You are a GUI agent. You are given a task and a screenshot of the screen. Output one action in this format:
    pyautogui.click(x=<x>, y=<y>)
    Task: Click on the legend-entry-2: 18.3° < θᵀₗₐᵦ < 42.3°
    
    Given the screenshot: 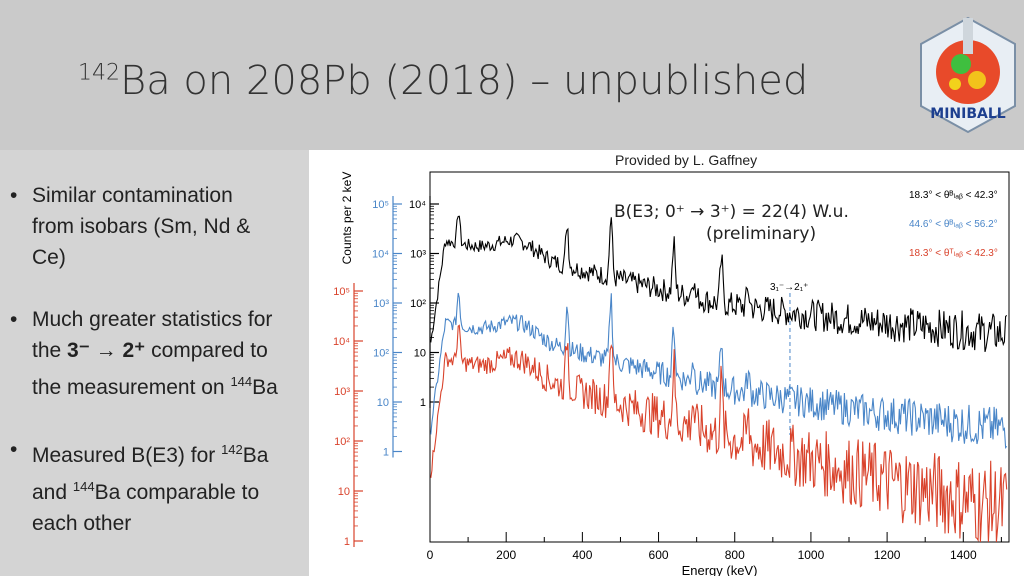 What is the action you would take?
    pyautogui.click(x=953, y=253)
    